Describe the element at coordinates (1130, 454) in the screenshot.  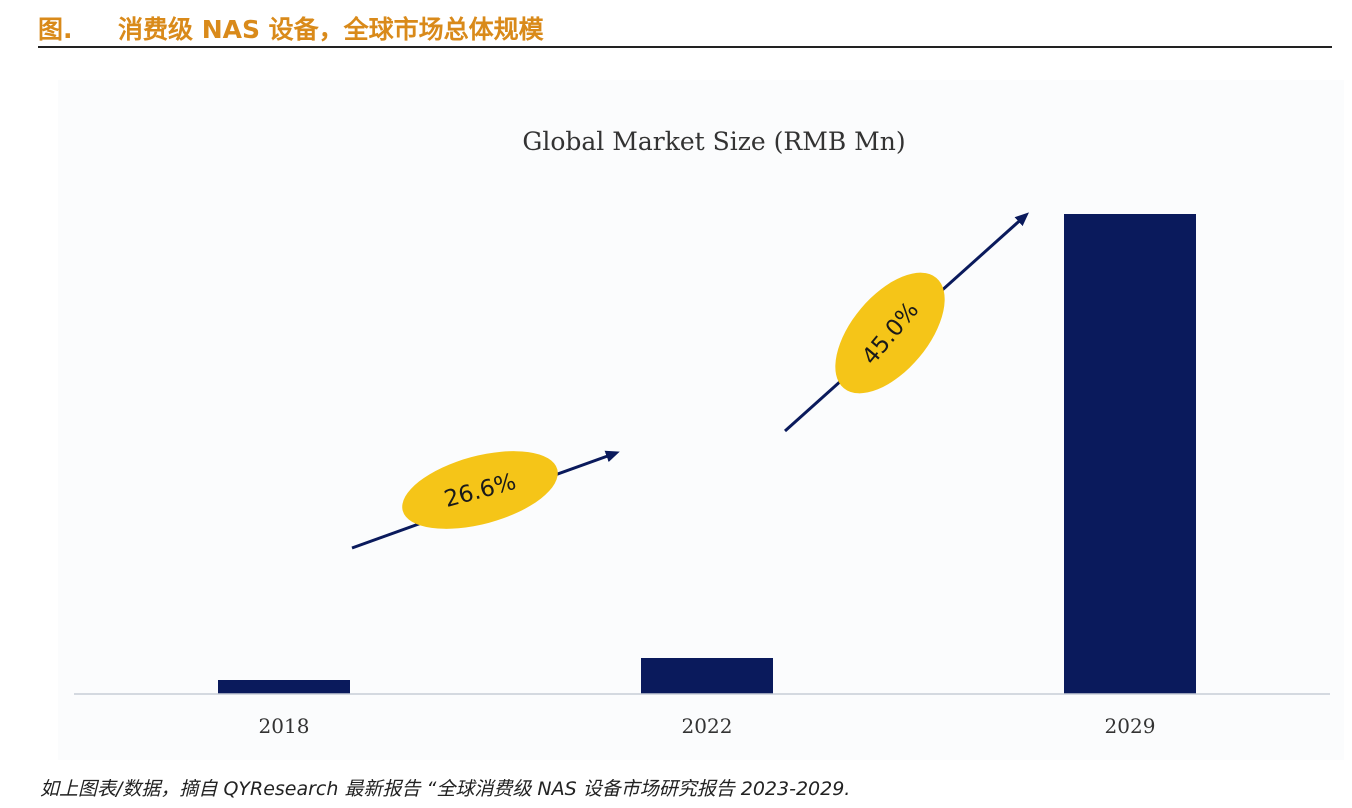
I see `bar-2029` at that location.